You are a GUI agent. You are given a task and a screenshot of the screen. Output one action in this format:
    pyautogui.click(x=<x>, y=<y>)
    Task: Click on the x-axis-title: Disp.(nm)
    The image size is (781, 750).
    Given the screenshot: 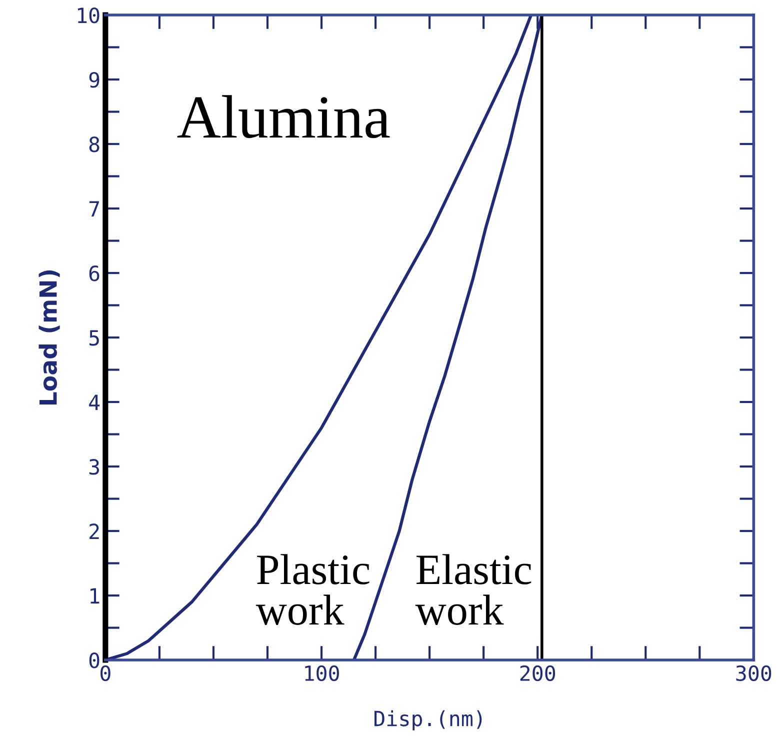 What is the action you would take?
    pyautogui.click(x=428, y=720)
    